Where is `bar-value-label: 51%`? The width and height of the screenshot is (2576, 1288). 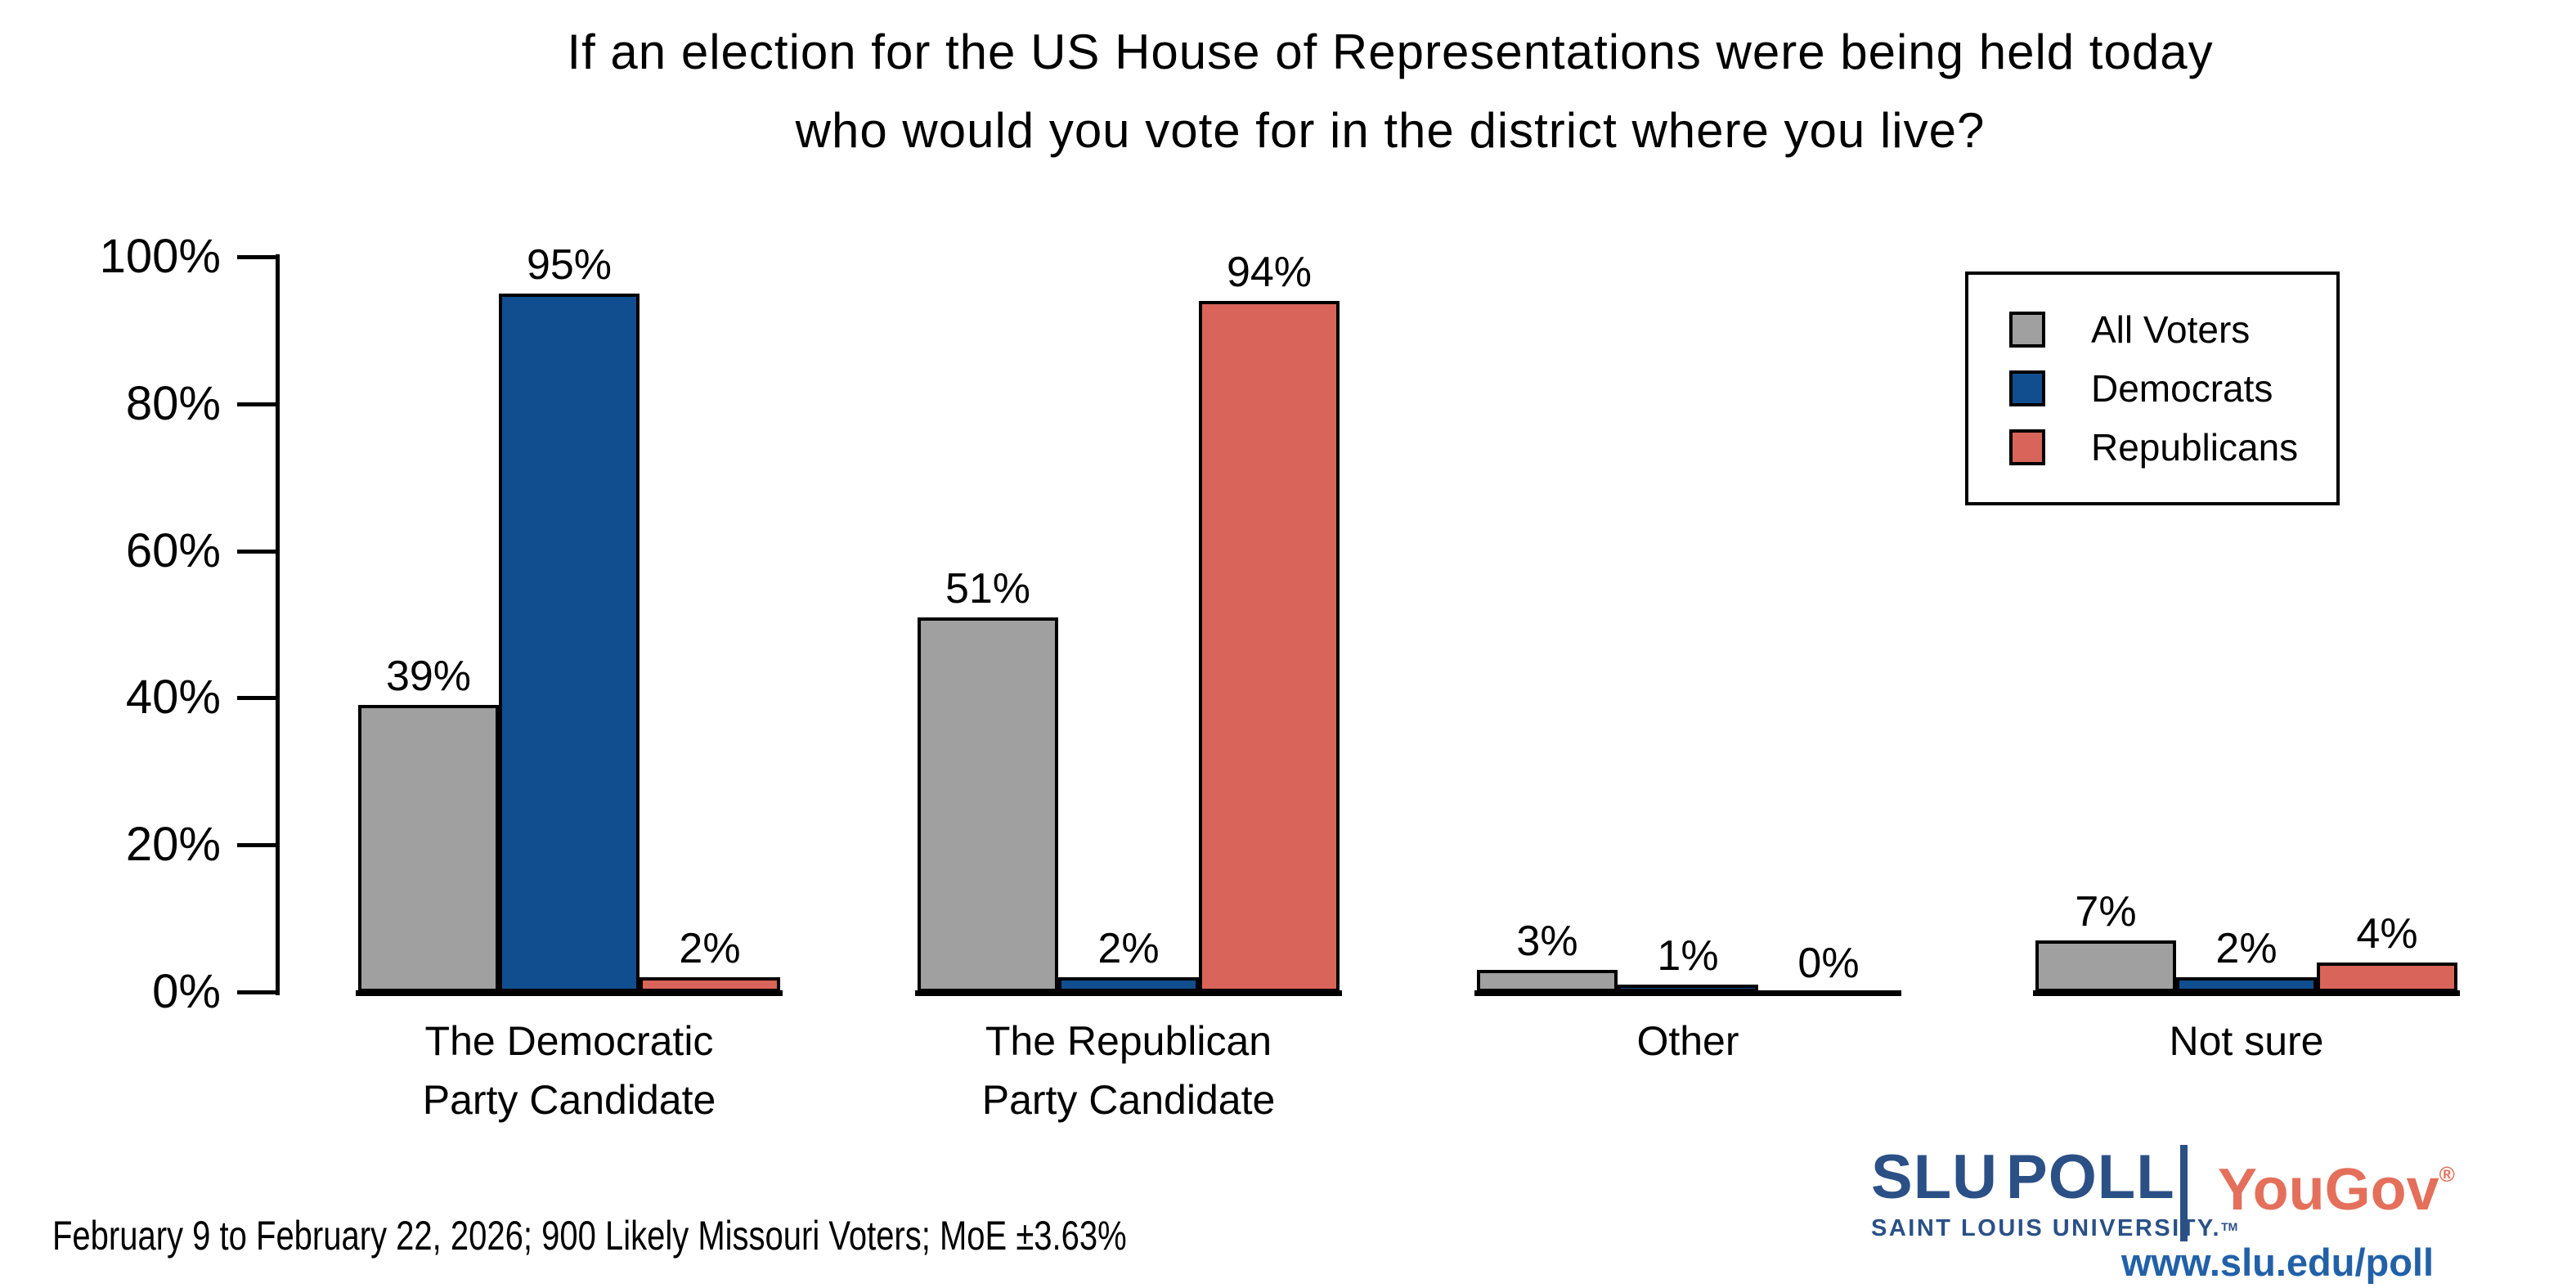 bar-value-label: 51% is located at coordinates (988, 589).